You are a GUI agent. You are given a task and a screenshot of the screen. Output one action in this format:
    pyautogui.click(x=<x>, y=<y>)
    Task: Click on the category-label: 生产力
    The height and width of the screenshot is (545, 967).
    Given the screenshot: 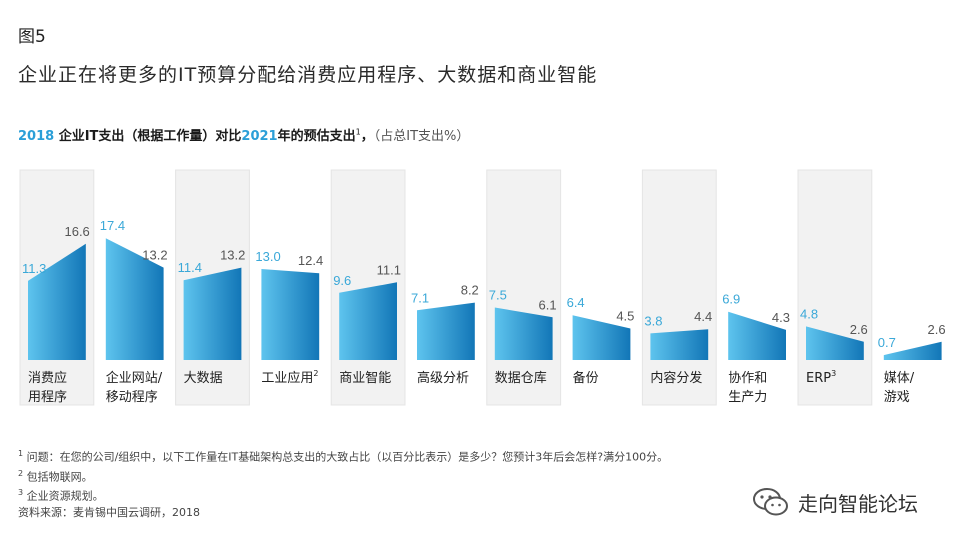 What is the action you would take?
    pyautogui.click(x=747, y=397)
    